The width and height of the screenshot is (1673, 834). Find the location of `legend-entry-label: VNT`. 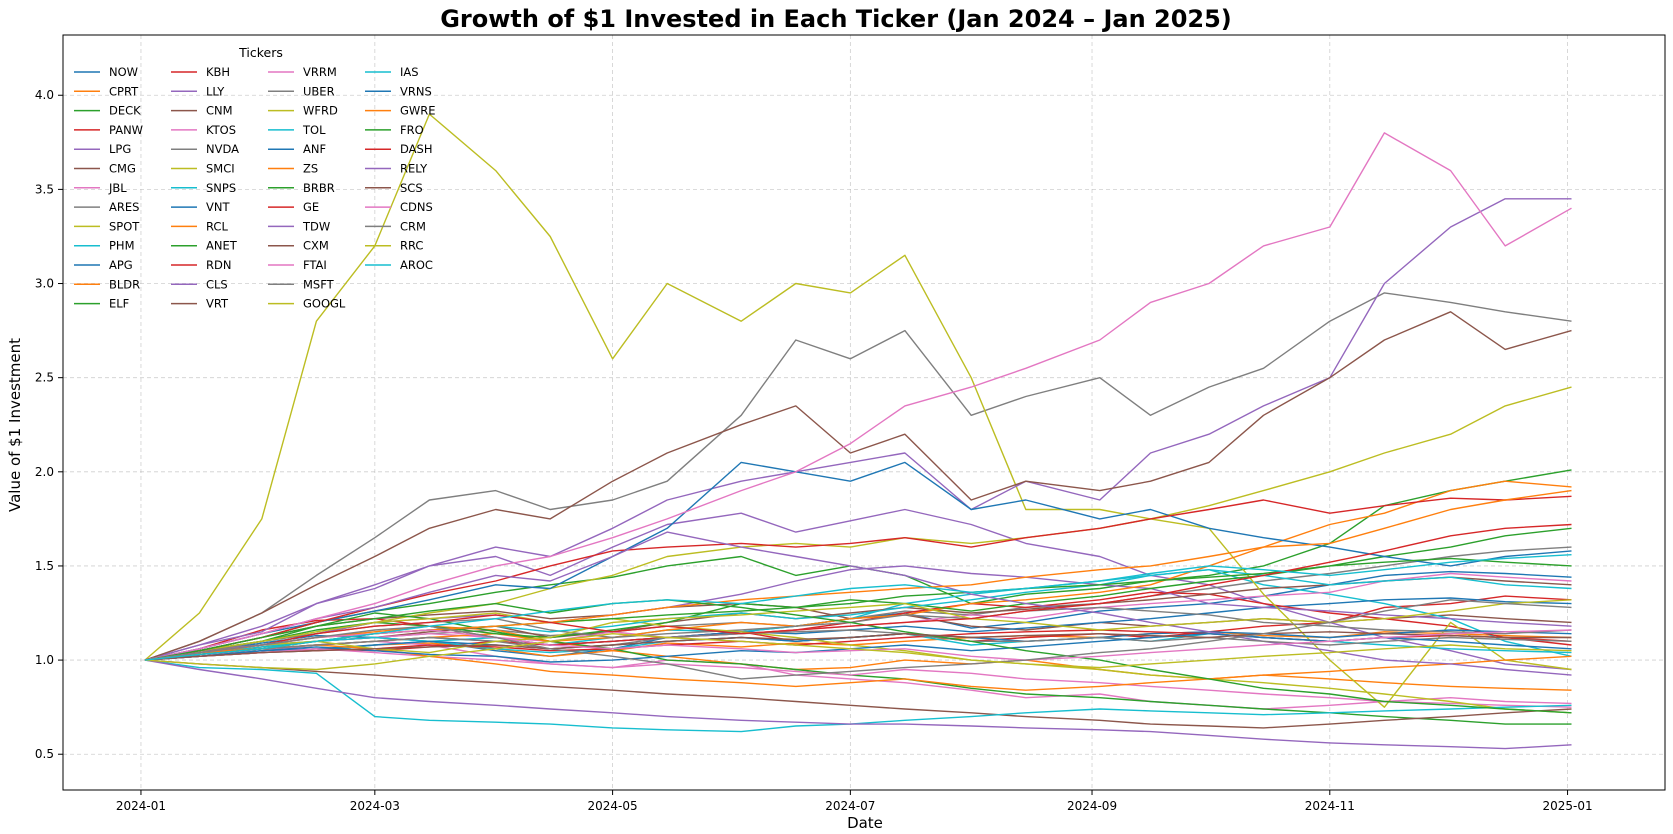

legend-entry-label: VNT is located at coordinates (218, 207).